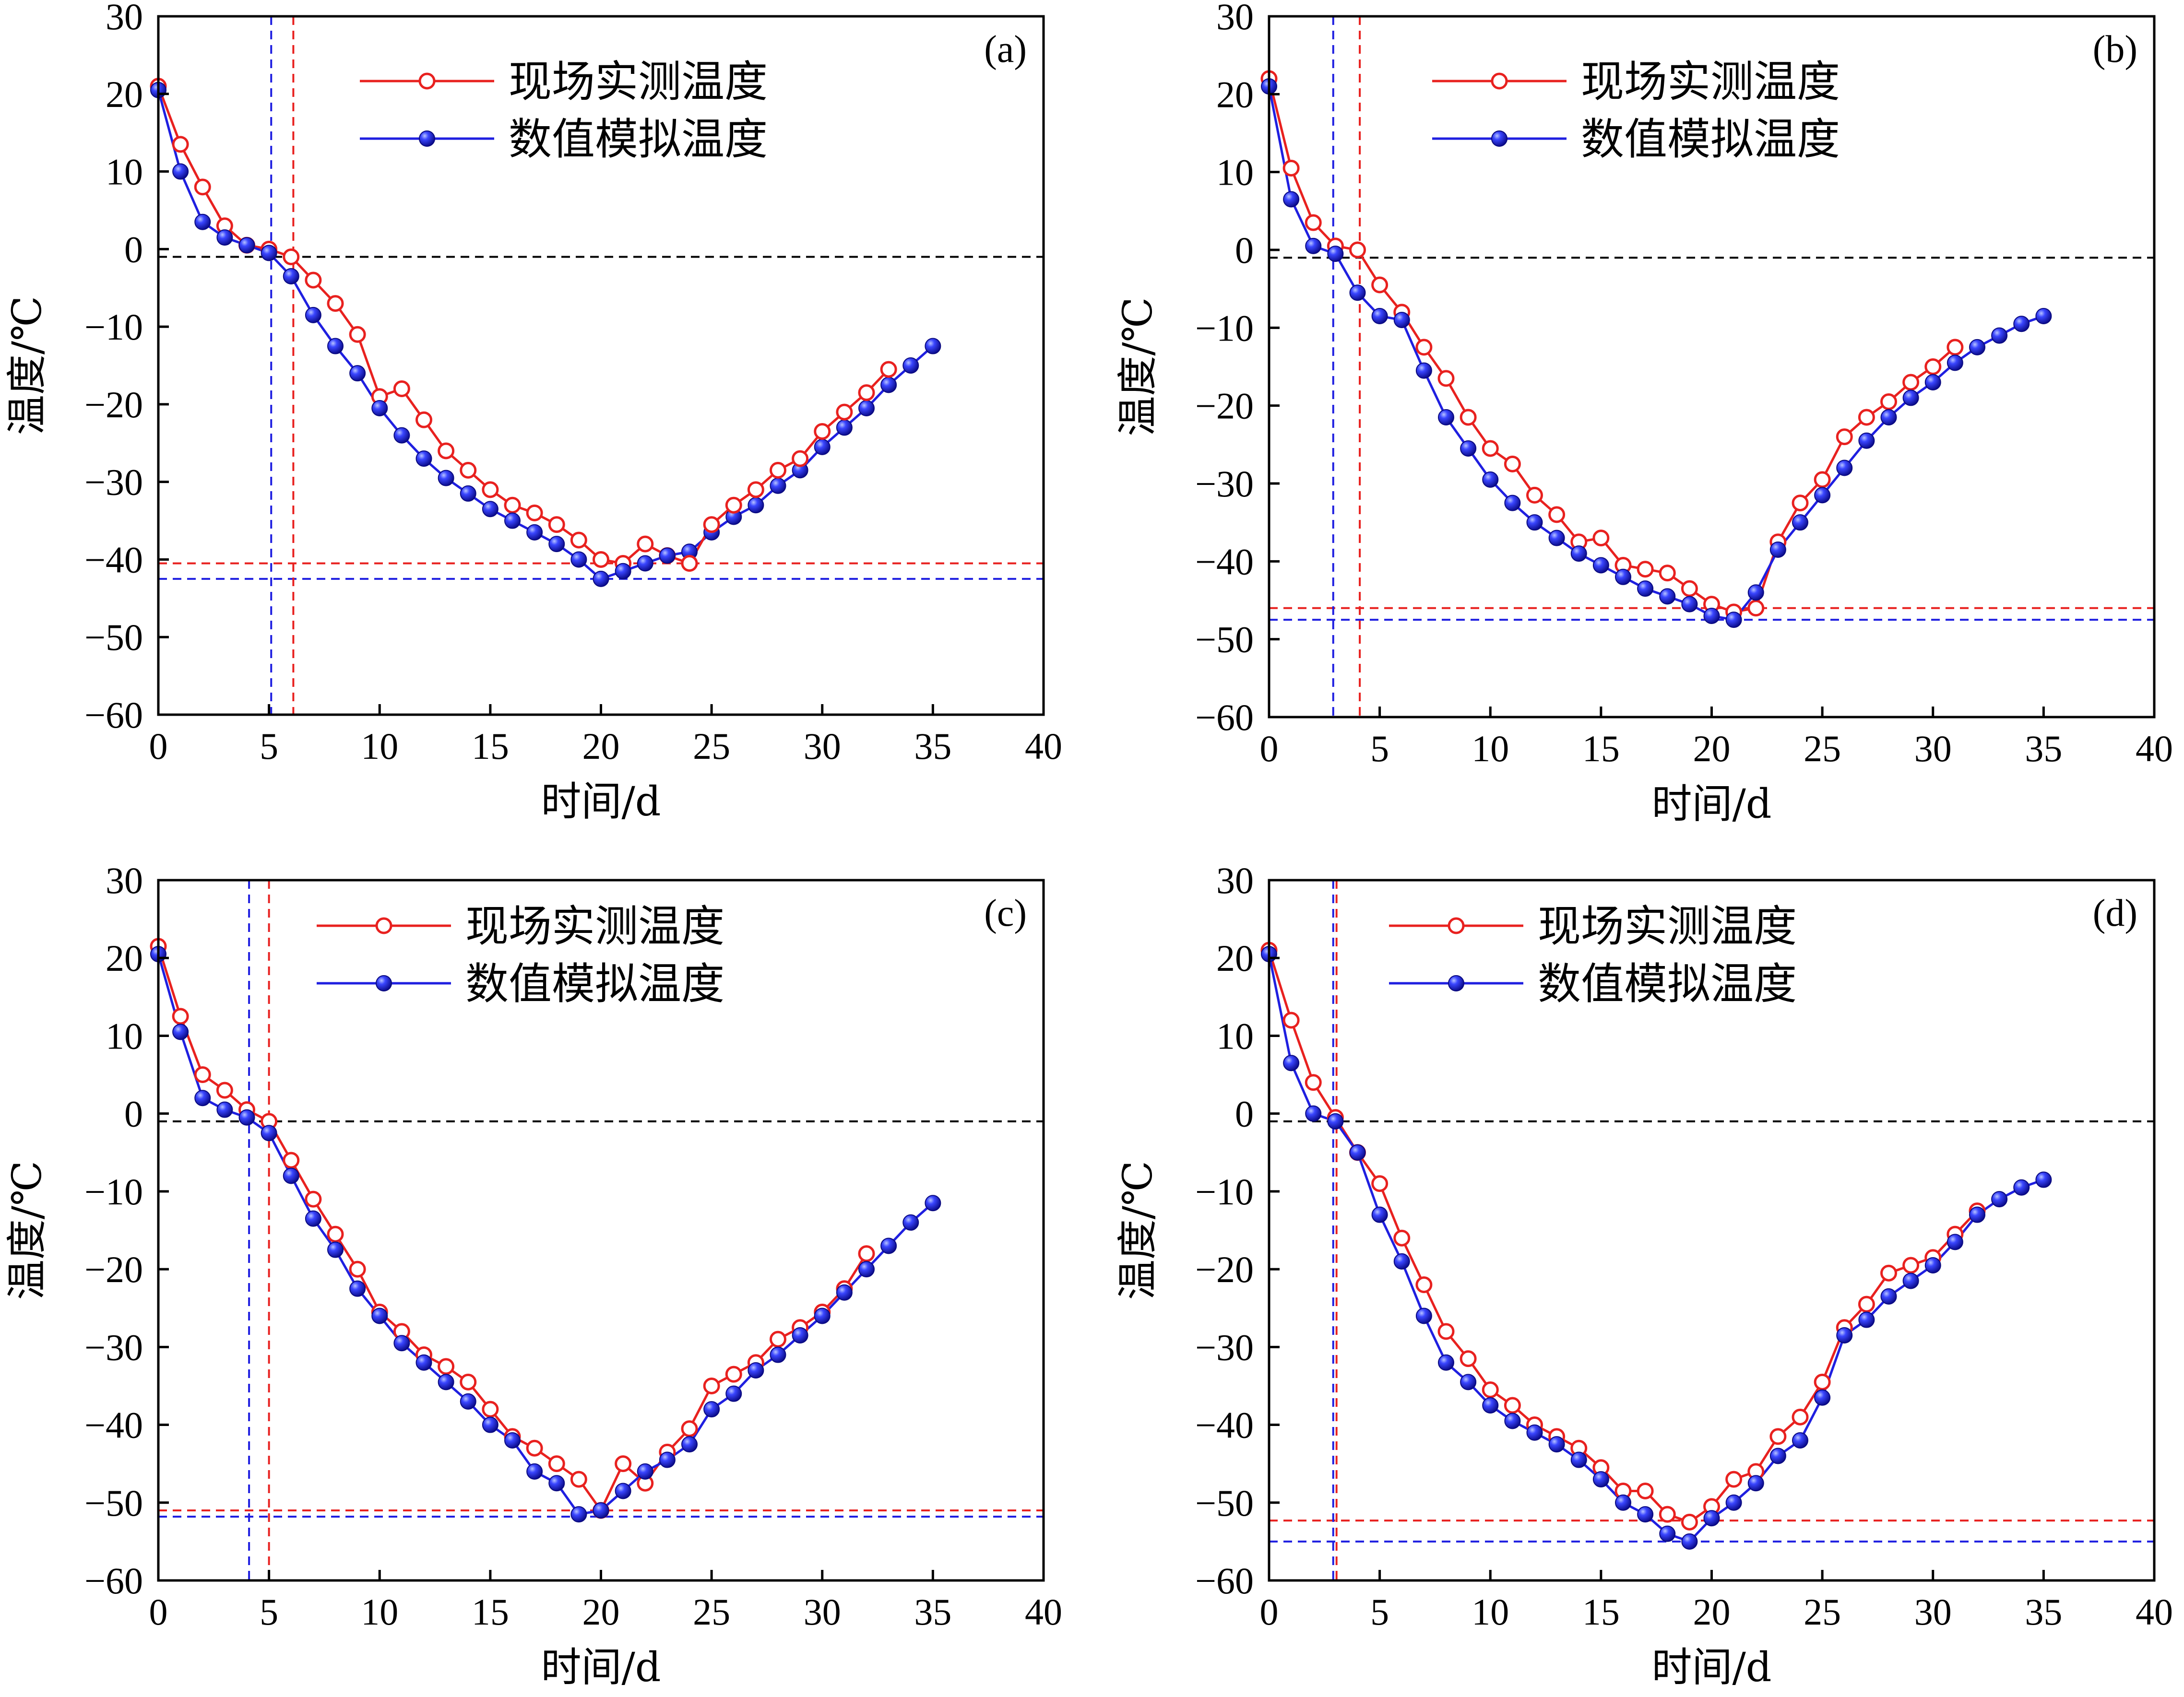 This screenshot has width=2184, height=1697. I want to click on y-axis-title: 温度/℃, so click(1137, 1230).